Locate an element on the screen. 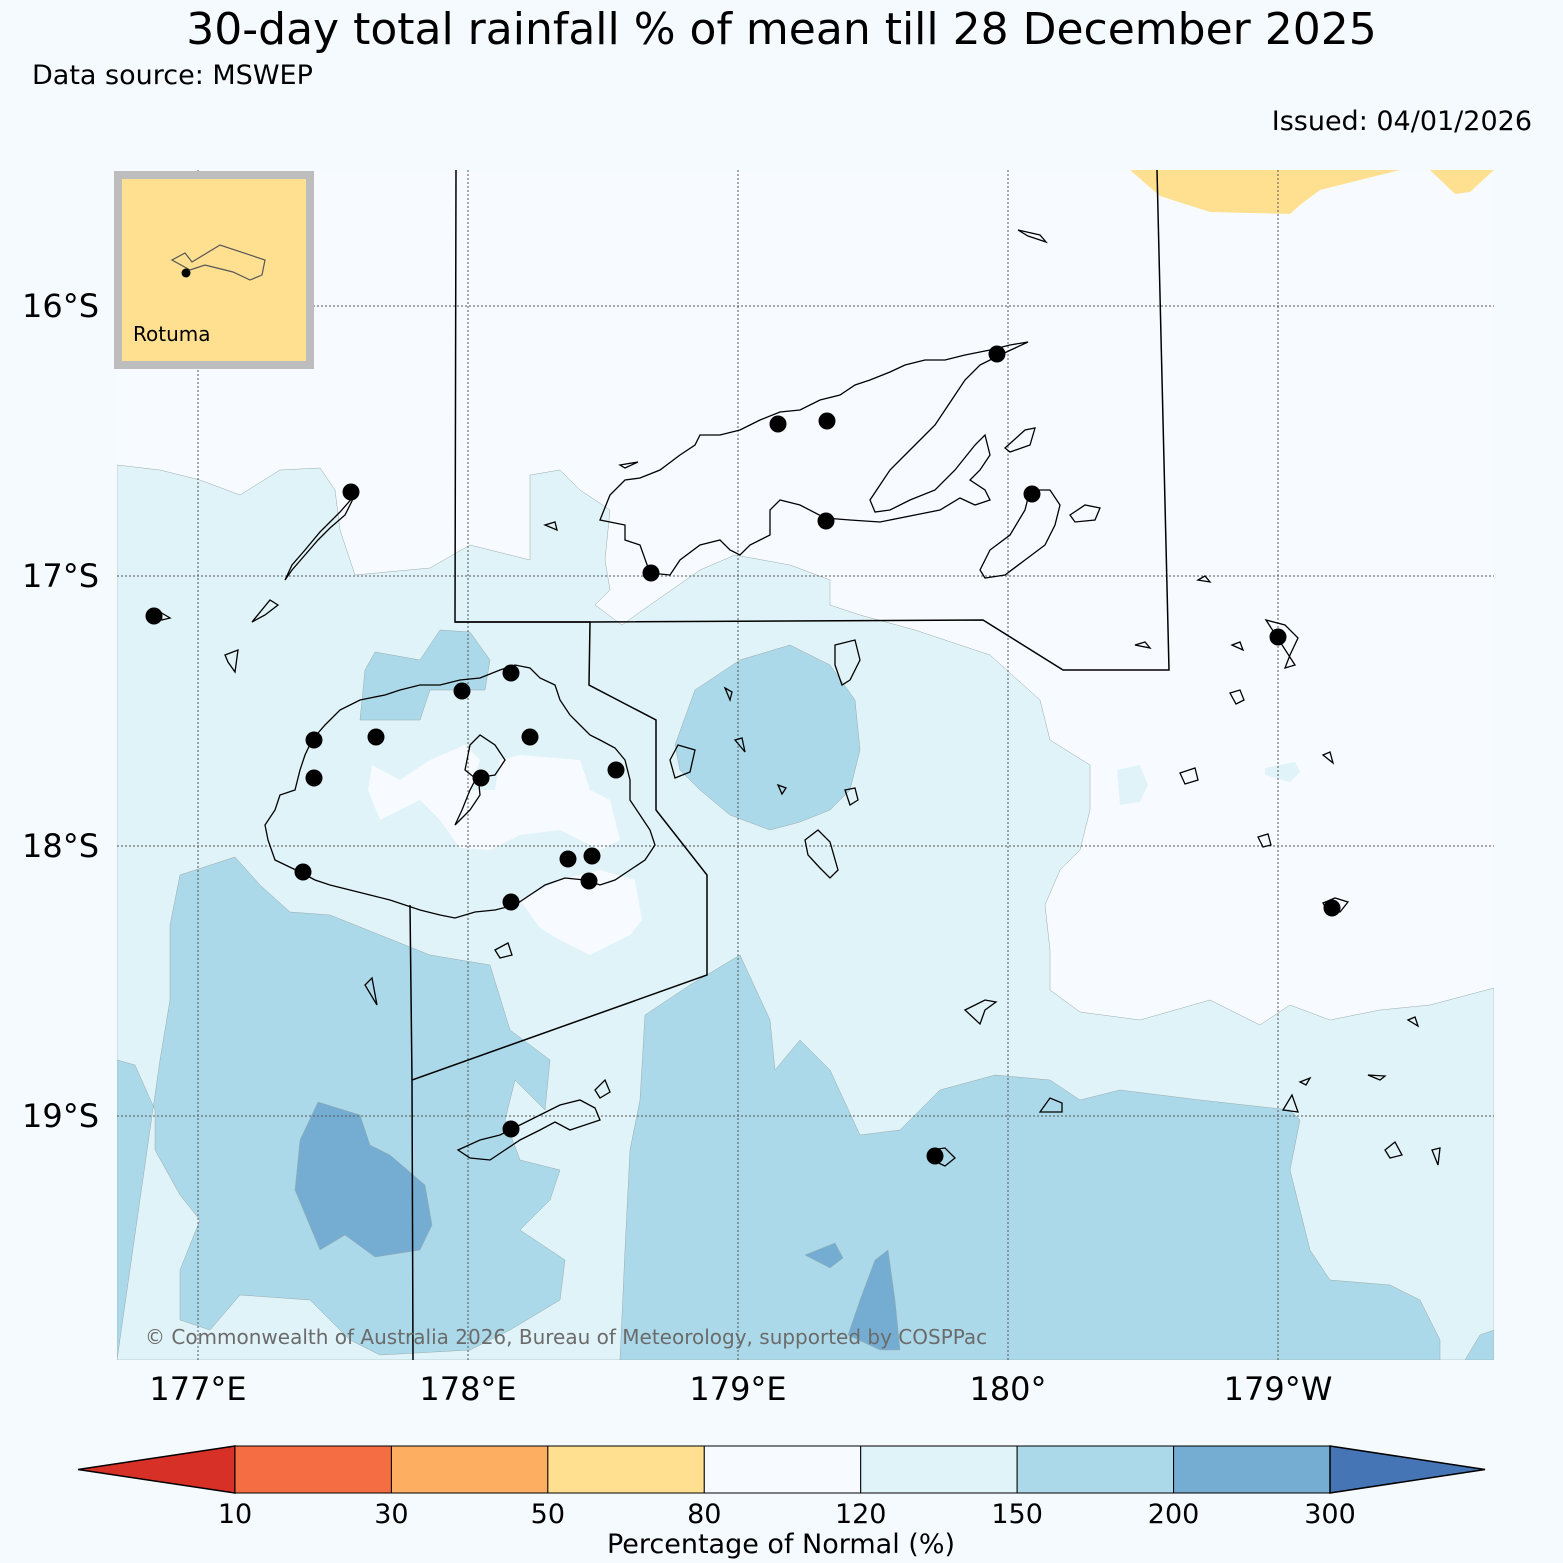 Image resolution: width=1563 pixels, height=1563 pixels. colorbar-tick-label: 50 is located at coordinates (548, 1514).